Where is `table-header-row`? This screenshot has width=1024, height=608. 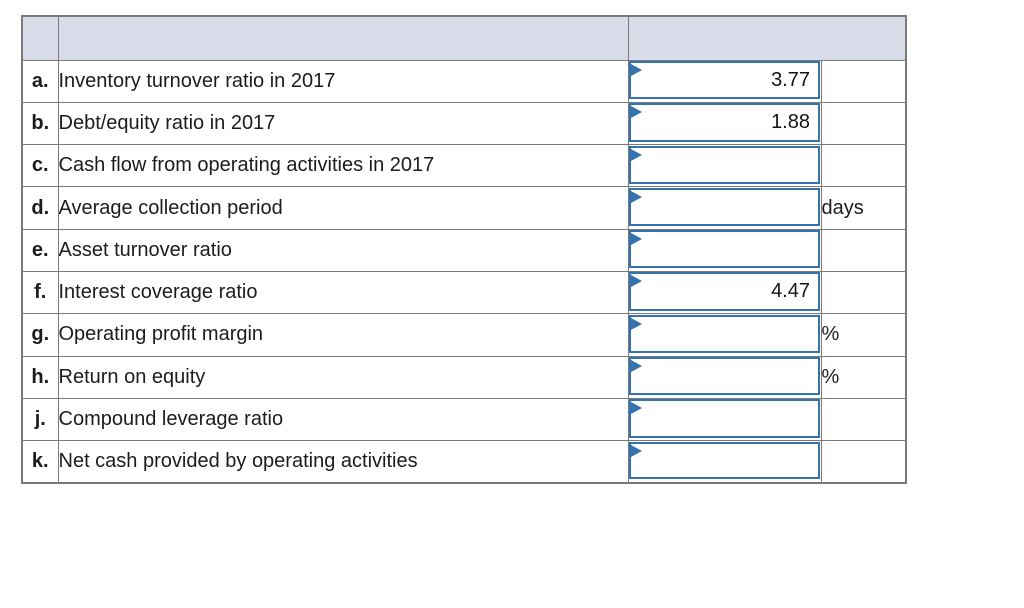 table-header-row is located at coordinates (464, 38).